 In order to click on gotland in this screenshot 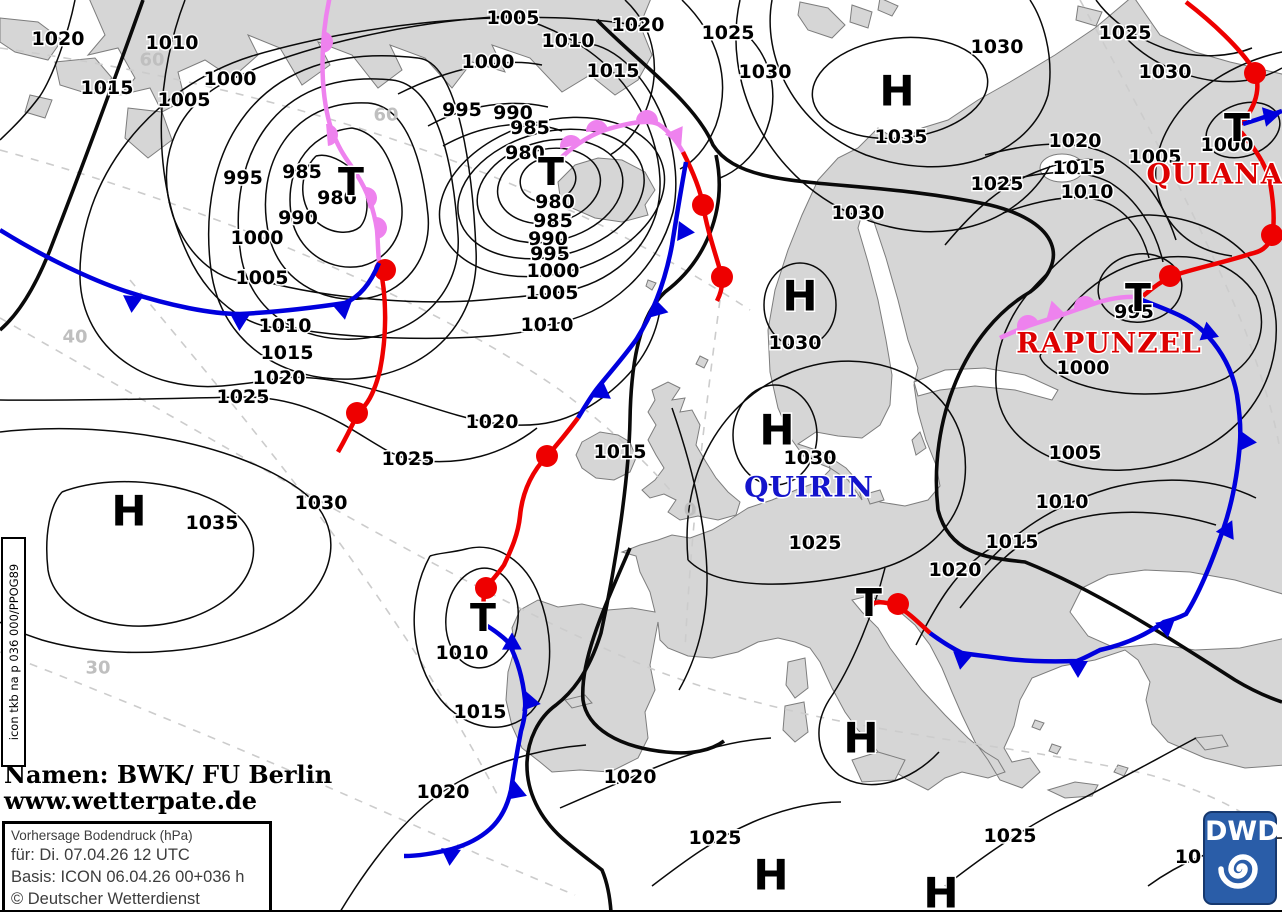, I will do `click(919, 443)`.